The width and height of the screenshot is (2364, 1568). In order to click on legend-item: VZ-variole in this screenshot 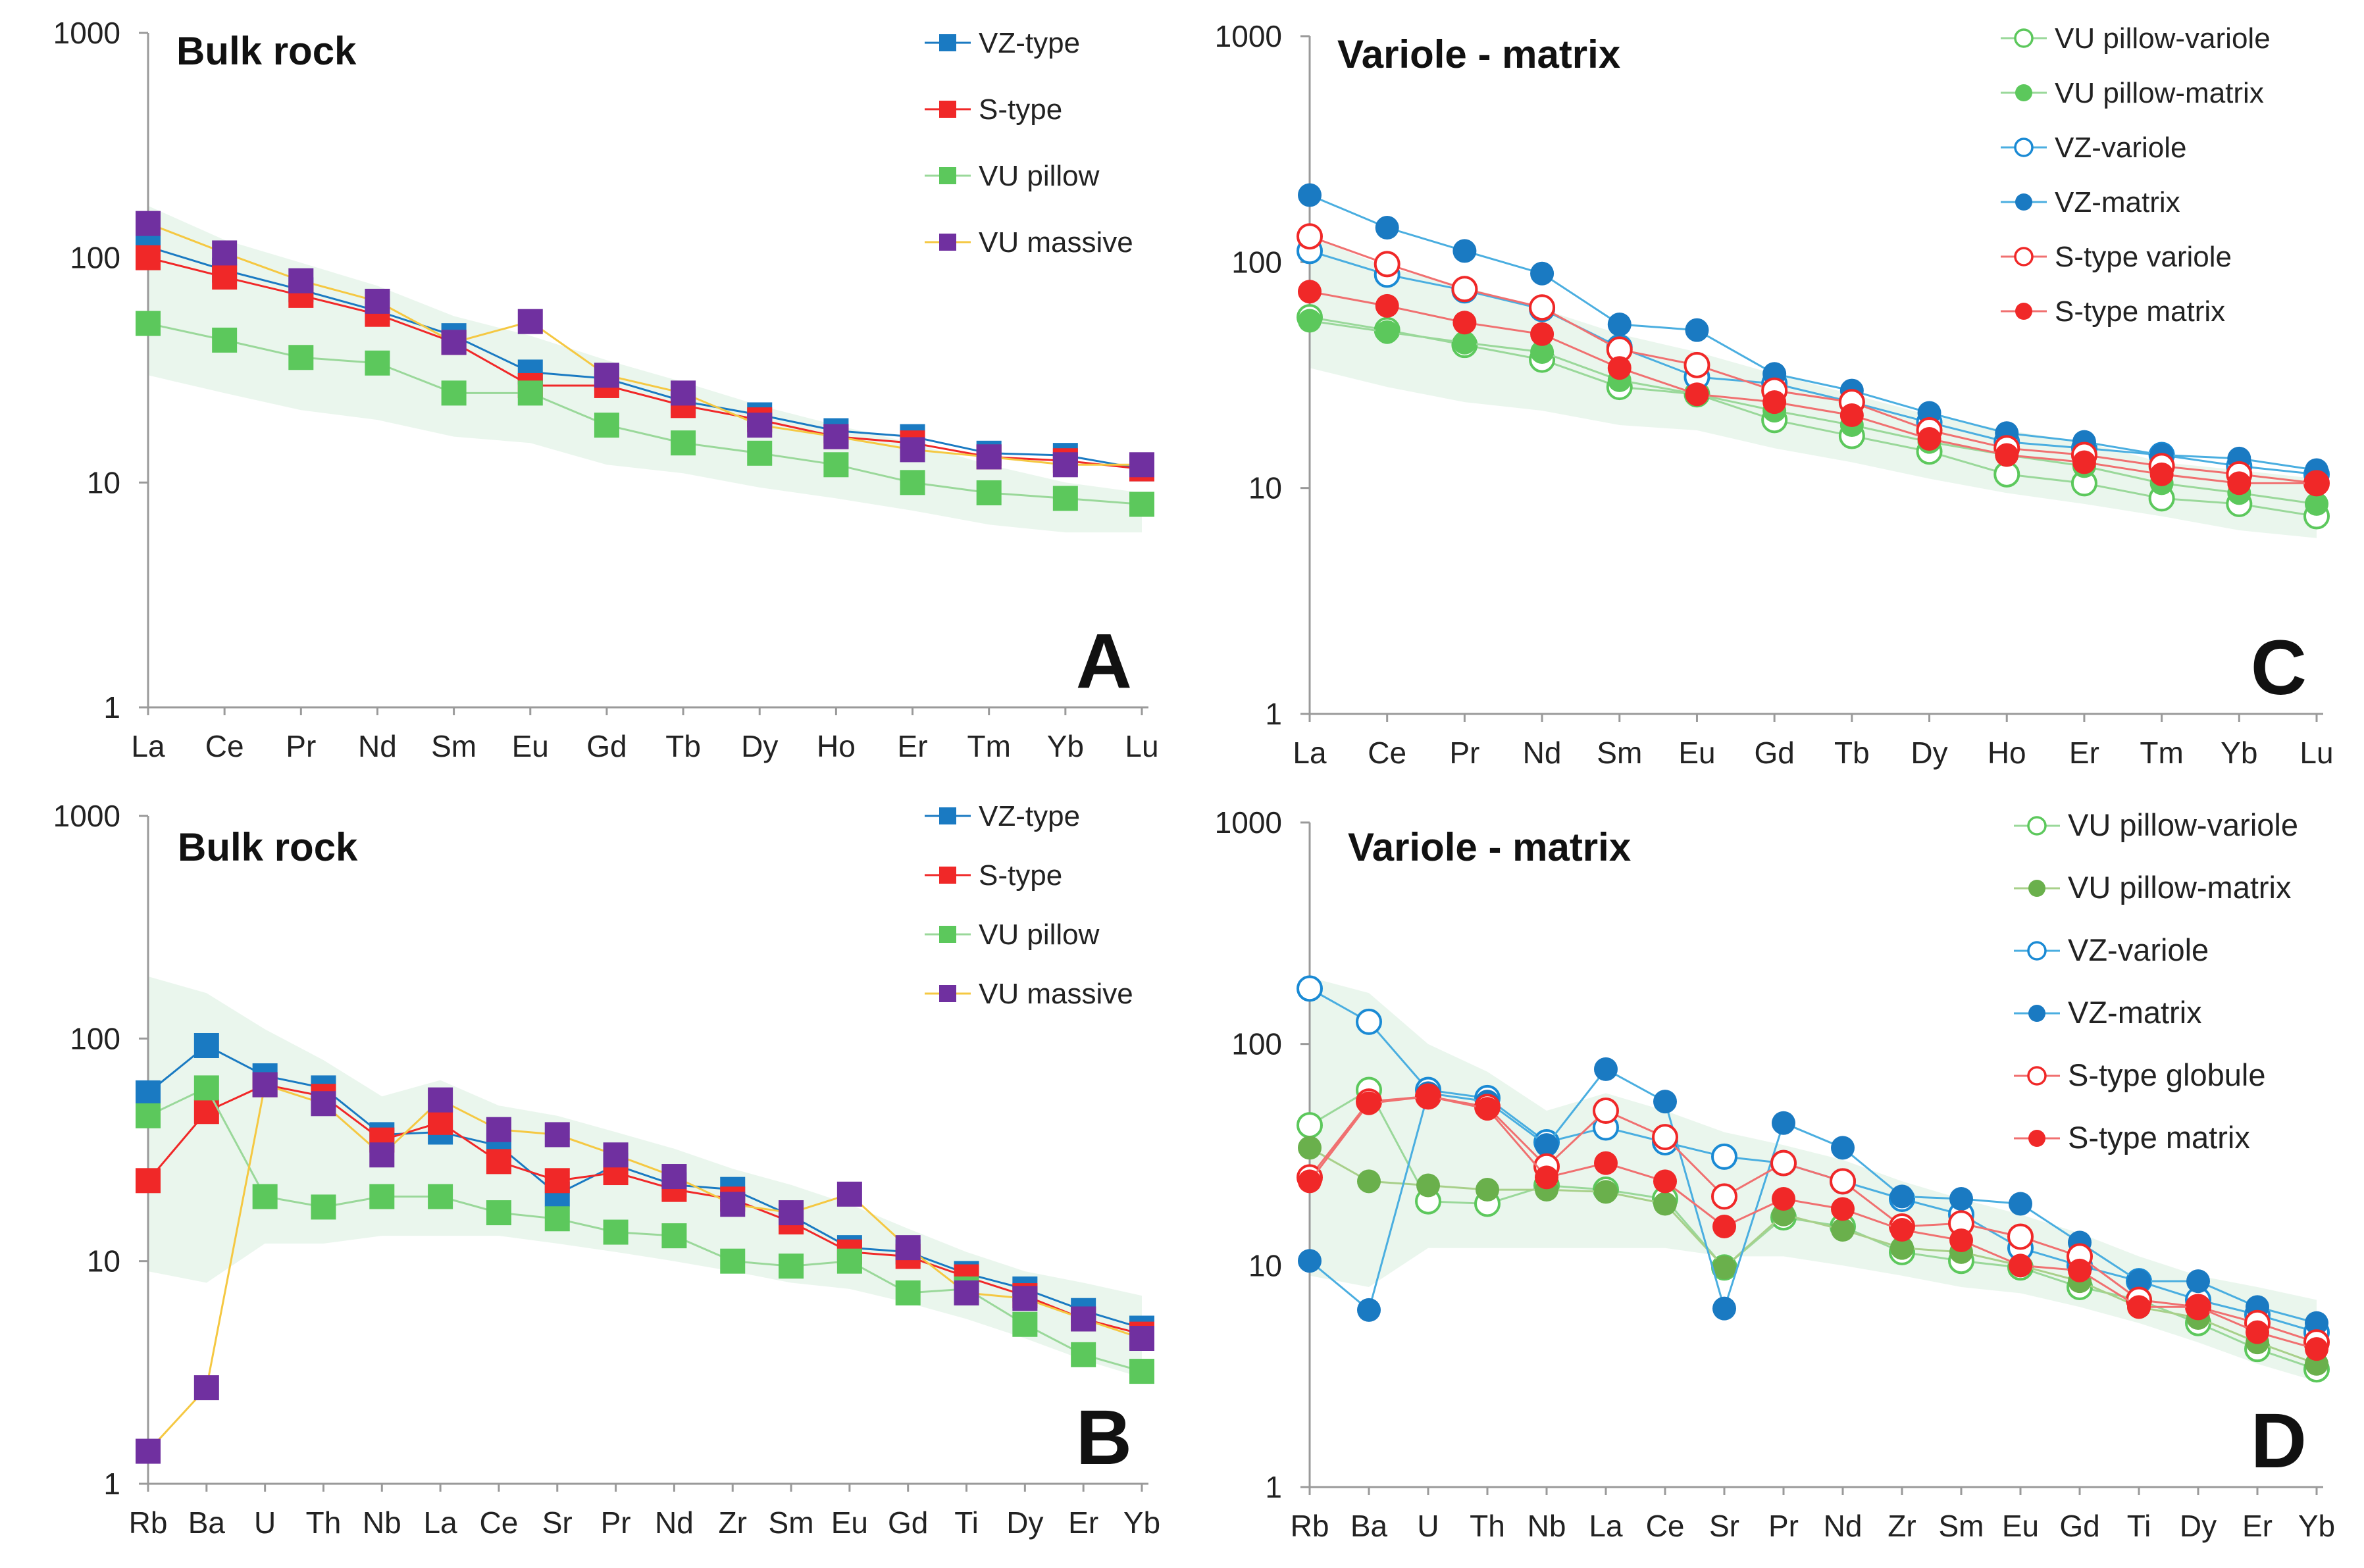, I will do `click(2094, 148)`.